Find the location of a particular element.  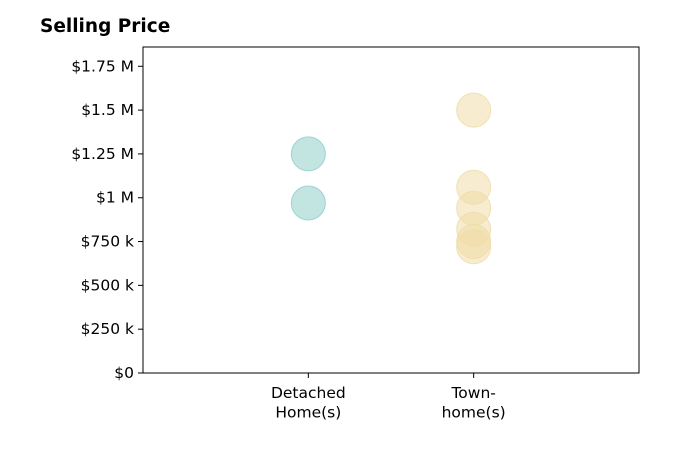

x-tick-label: Town-home(s) is located at coordinates (474, 403).